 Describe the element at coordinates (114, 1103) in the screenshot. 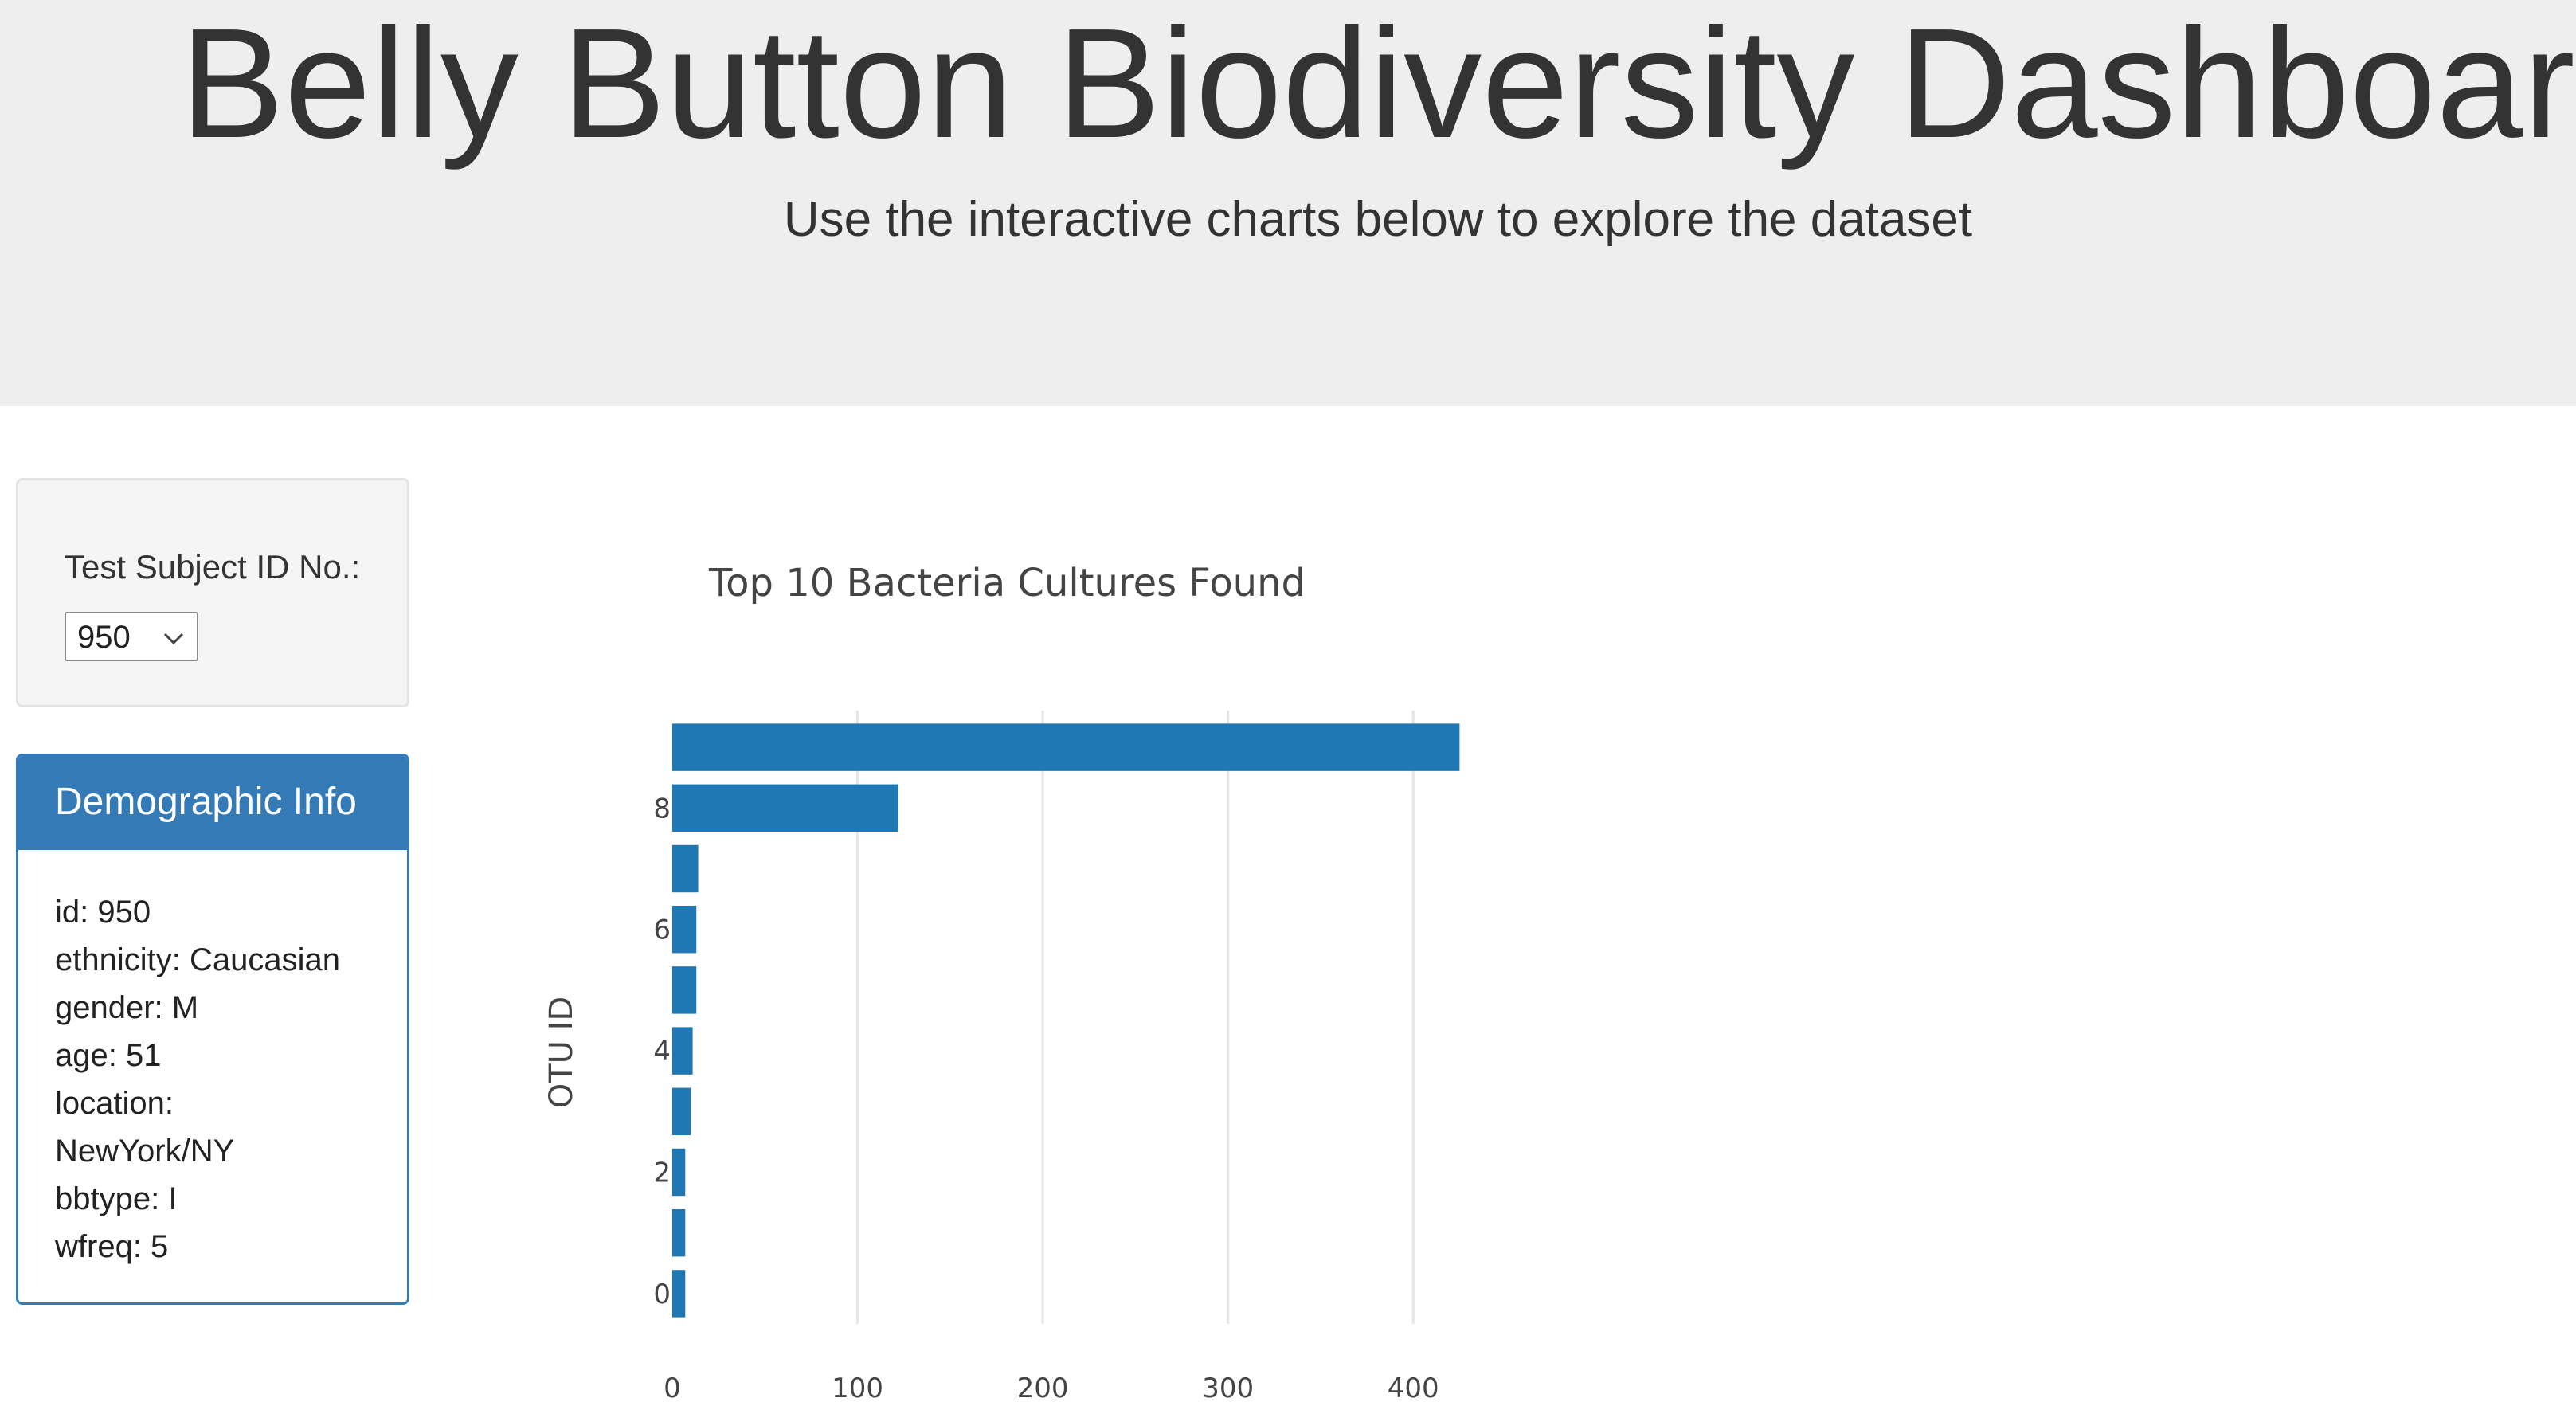

I see `metadata-line: location:` at that location.